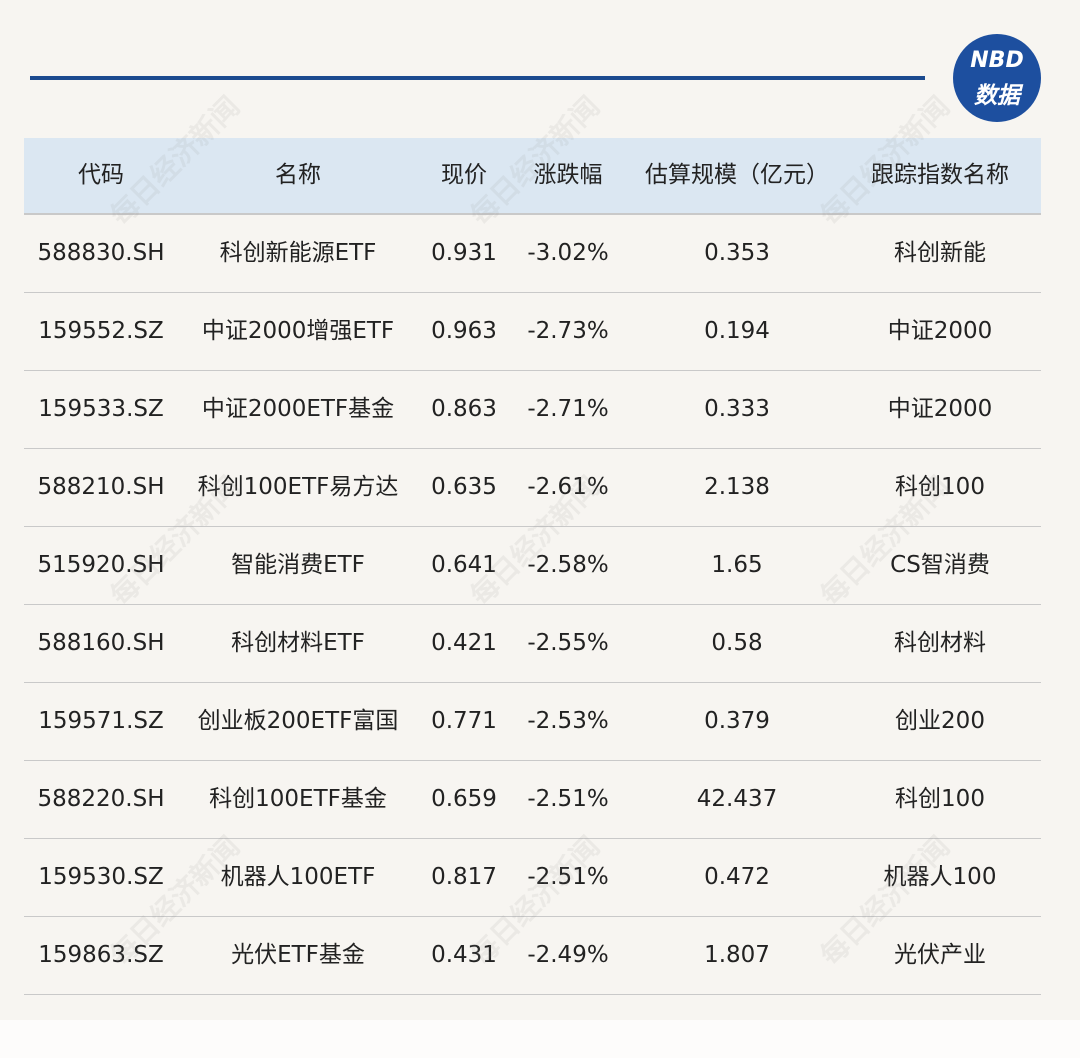 The height and width of the screenshot is (1058, 1080). Describe the element at coordinates (298, 487) in the screenshot. I see `table-cell: 科创100ETF易方达` at that location.